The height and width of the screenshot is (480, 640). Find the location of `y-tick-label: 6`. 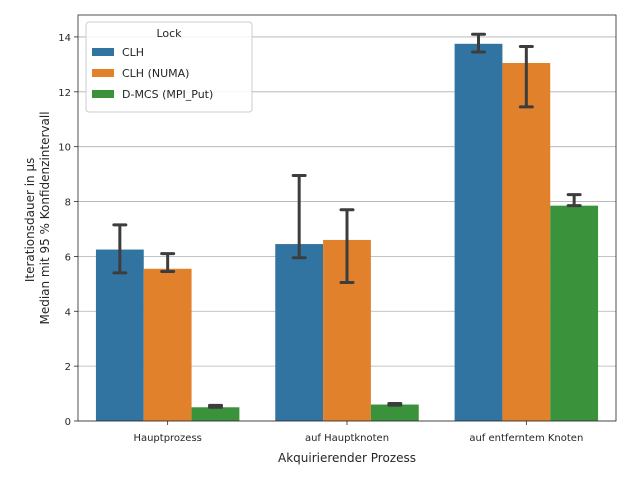

y-tick-label: 6 is located at coordinates (68, 257).